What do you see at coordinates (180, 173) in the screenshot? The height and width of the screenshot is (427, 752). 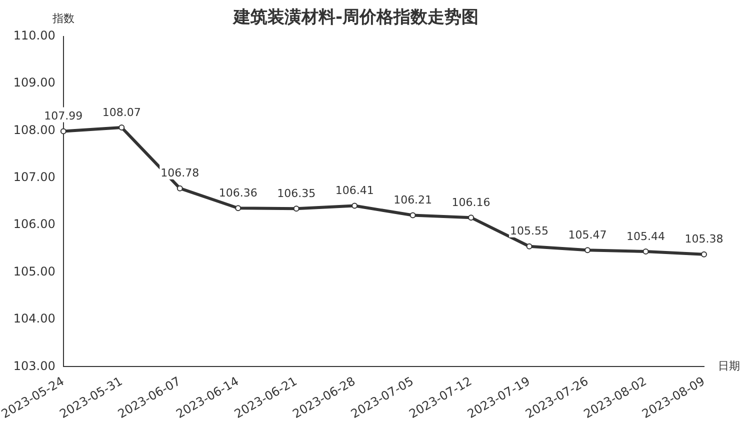 I see `data-label: 106.78` at bounding box center [180, 173].